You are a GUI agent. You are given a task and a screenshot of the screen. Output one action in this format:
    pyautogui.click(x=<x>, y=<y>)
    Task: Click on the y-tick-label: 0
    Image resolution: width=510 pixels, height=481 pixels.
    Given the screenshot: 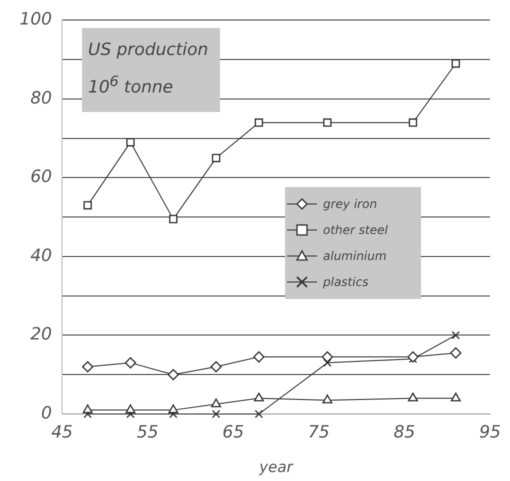 What is the action you would take?
    pyautogui.click(x=46, y=413)
    